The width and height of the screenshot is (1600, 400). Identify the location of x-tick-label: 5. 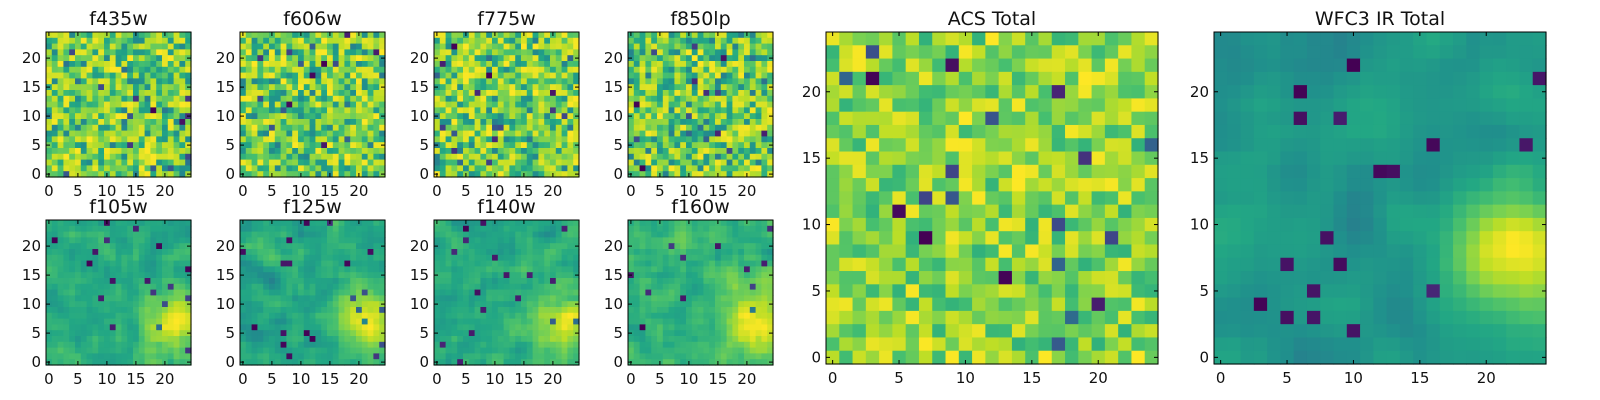
(466, 191).